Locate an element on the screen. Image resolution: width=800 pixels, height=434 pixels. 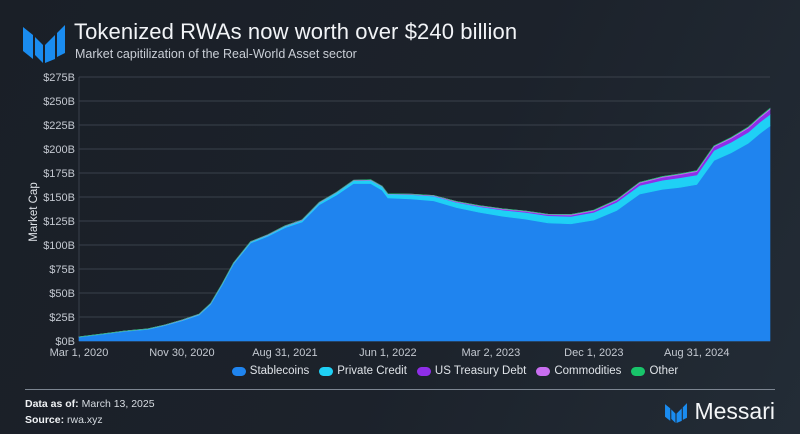
legend-label: Private Credit is located at coordinates (372, 371).